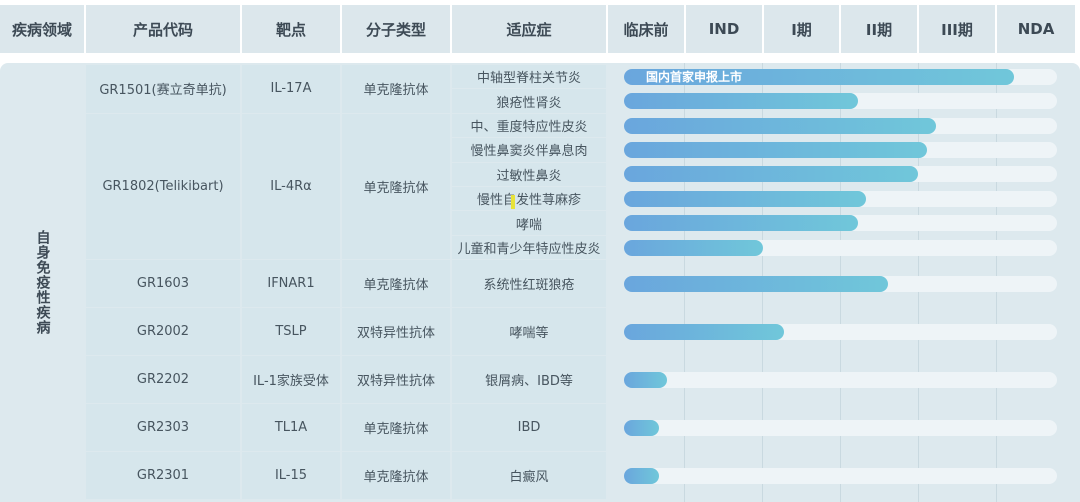 This screenshot has width=1080, height=502. I want to click on target-cell: IL-17A, so click(291, 89).